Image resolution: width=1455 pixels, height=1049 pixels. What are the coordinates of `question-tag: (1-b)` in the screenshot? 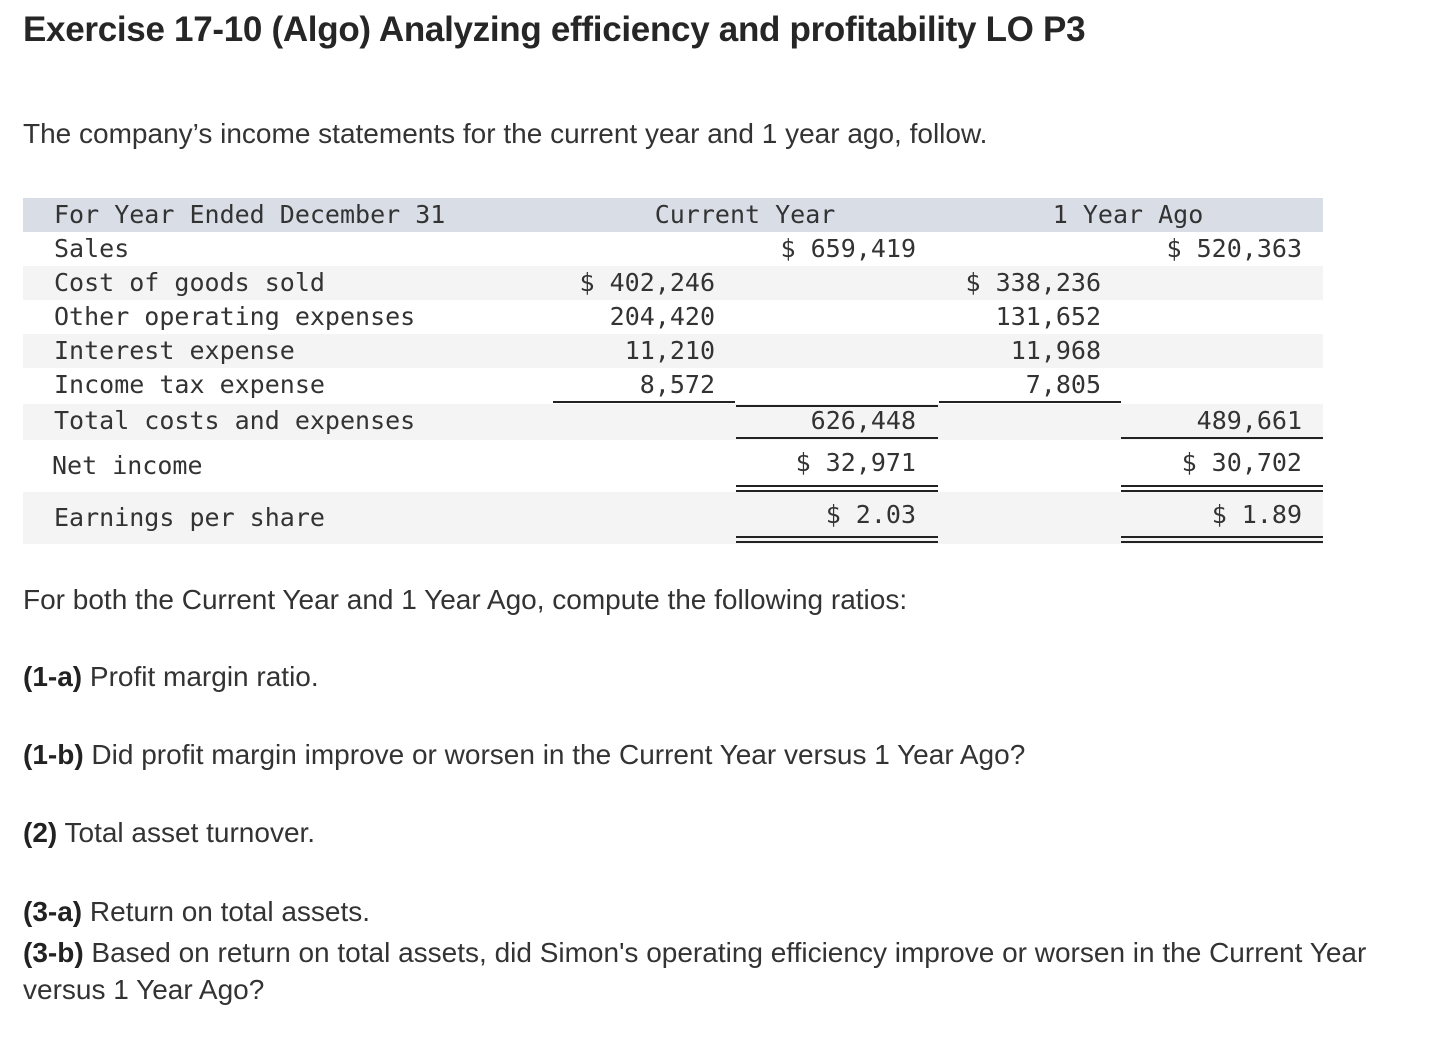 It's located at (53, 754).